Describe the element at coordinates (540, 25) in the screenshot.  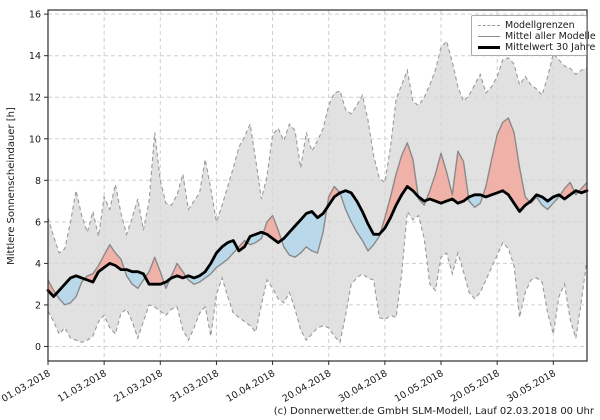
I see `legend-label: Modellgrenzen` at that location.